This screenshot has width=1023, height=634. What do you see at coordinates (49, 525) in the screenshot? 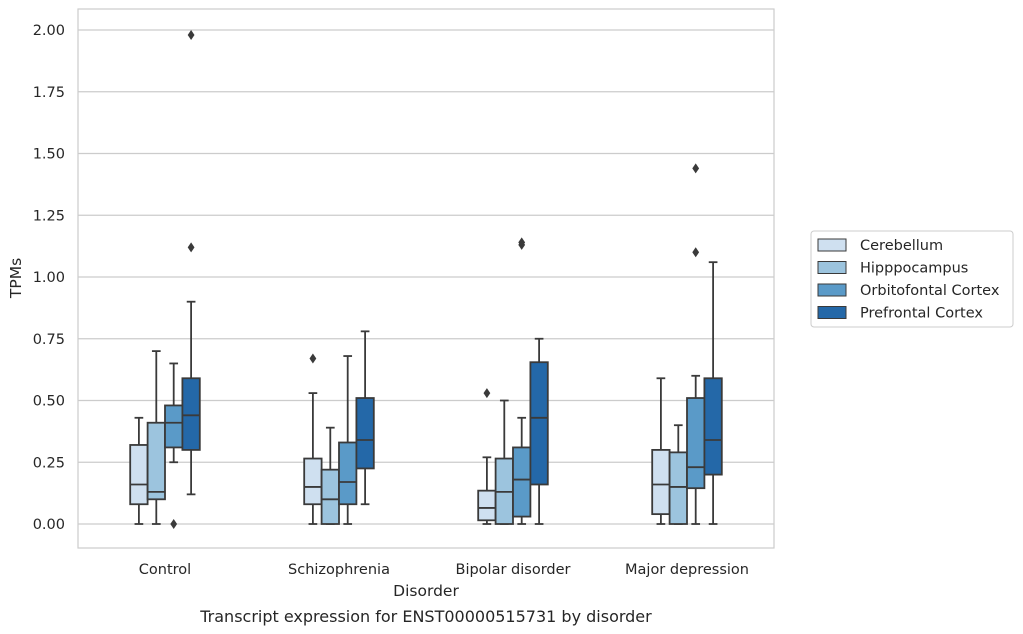
I see `y-tick-label: 0.00` at bounding box center [49, 525].